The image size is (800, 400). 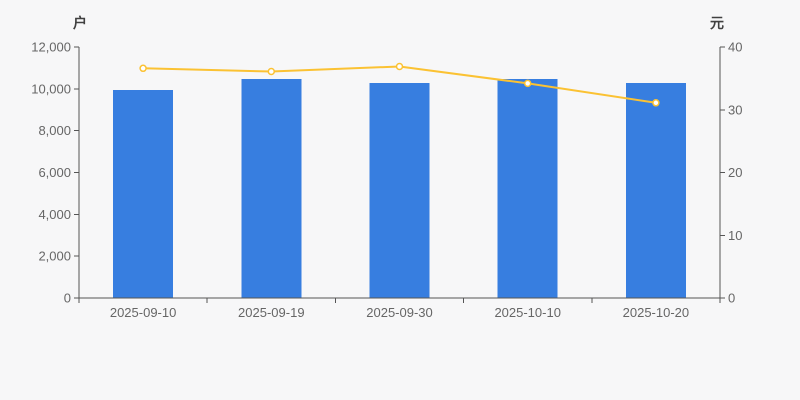 I want to click on right-axis-tick-label: 40, so click(x=735, y=47).